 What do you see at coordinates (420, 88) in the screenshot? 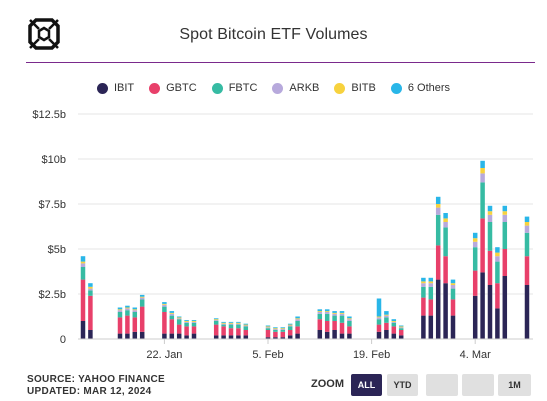
I see `legend-item-6-others: 6 Others` at bounding box center [420, 88].